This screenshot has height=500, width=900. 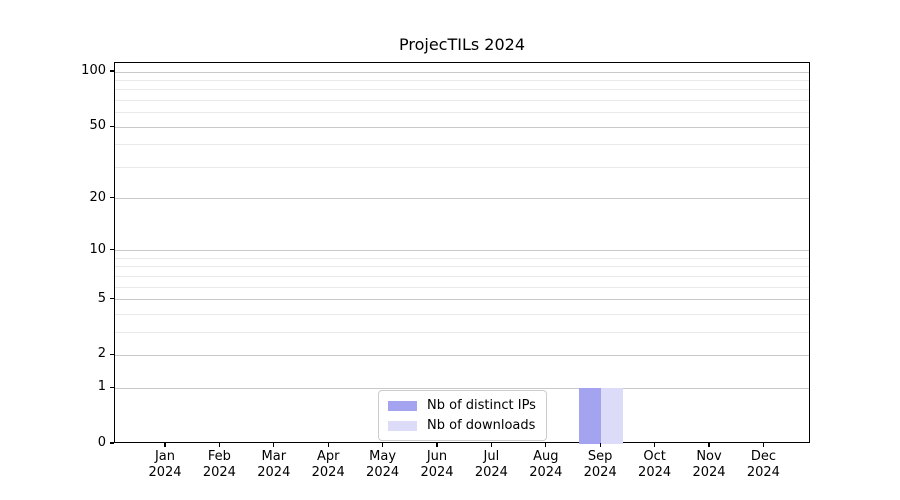 What do you see at coordinates (709, 456) in the screenshot?
I see `x-tick-month: Nov` at bounding box center [709, 456].